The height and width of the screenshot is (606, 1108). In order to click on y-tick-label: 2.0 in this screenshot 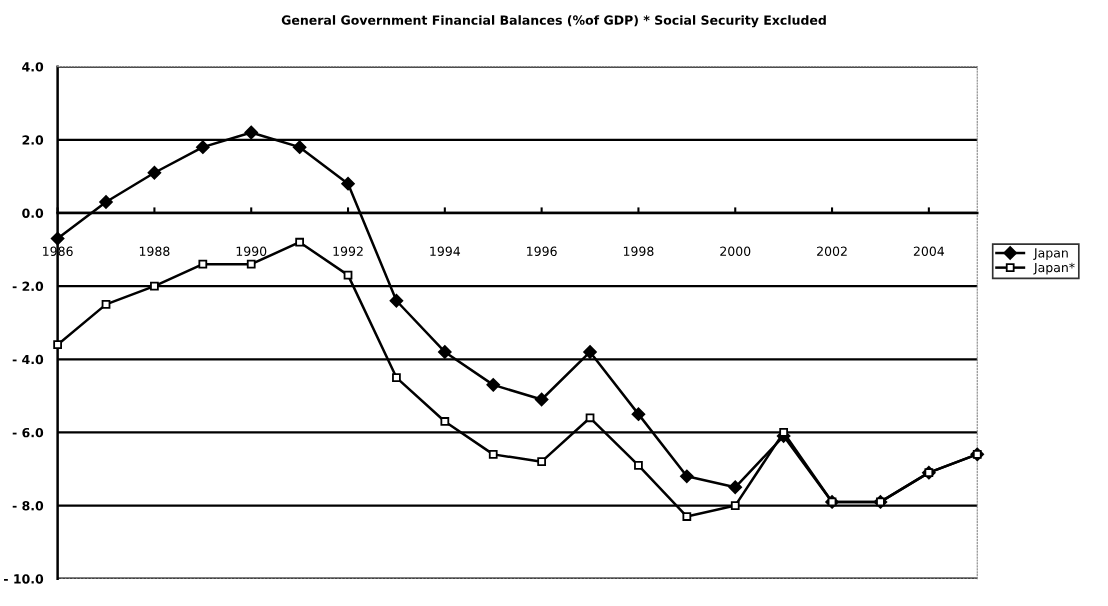, I will do `click(33, 140)`.